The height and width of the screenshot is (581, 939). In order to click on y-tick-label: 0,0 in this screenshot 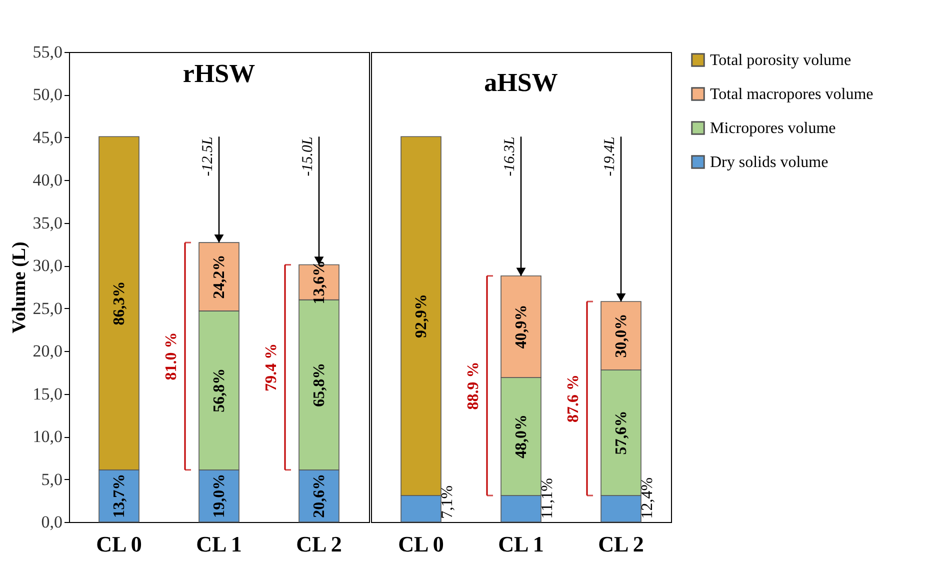, I will do `click(51, 522)`.